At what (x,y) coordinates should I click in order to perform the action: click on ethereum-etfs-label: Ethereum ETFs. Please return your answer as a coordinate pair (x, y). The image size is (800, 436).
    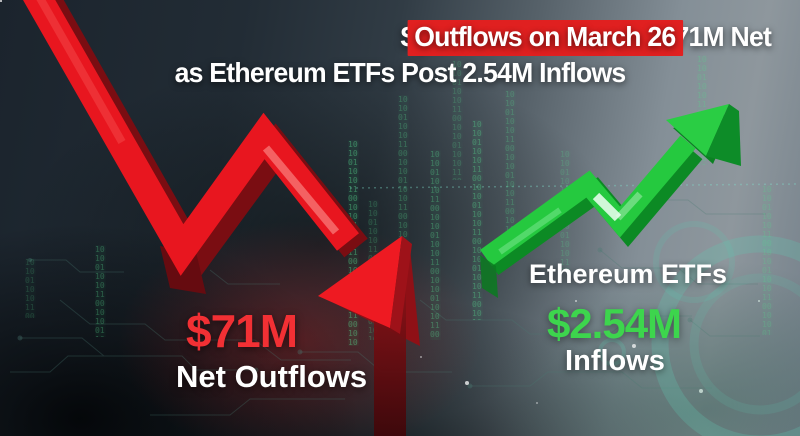
    Looking at the image, I should click on (628, 274).